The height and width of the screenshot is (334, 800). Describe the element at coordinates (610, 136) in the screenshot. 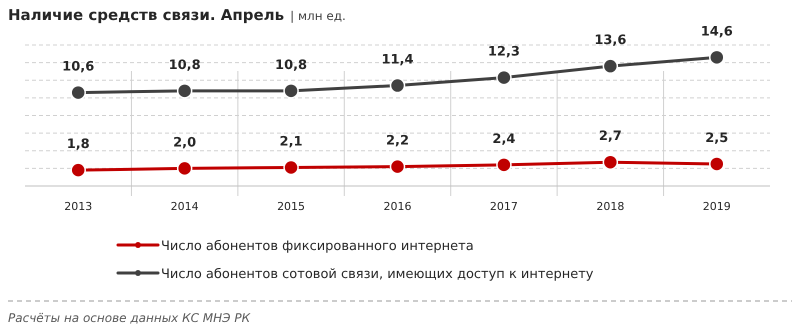

I see `data-label: 2,7` at that location.